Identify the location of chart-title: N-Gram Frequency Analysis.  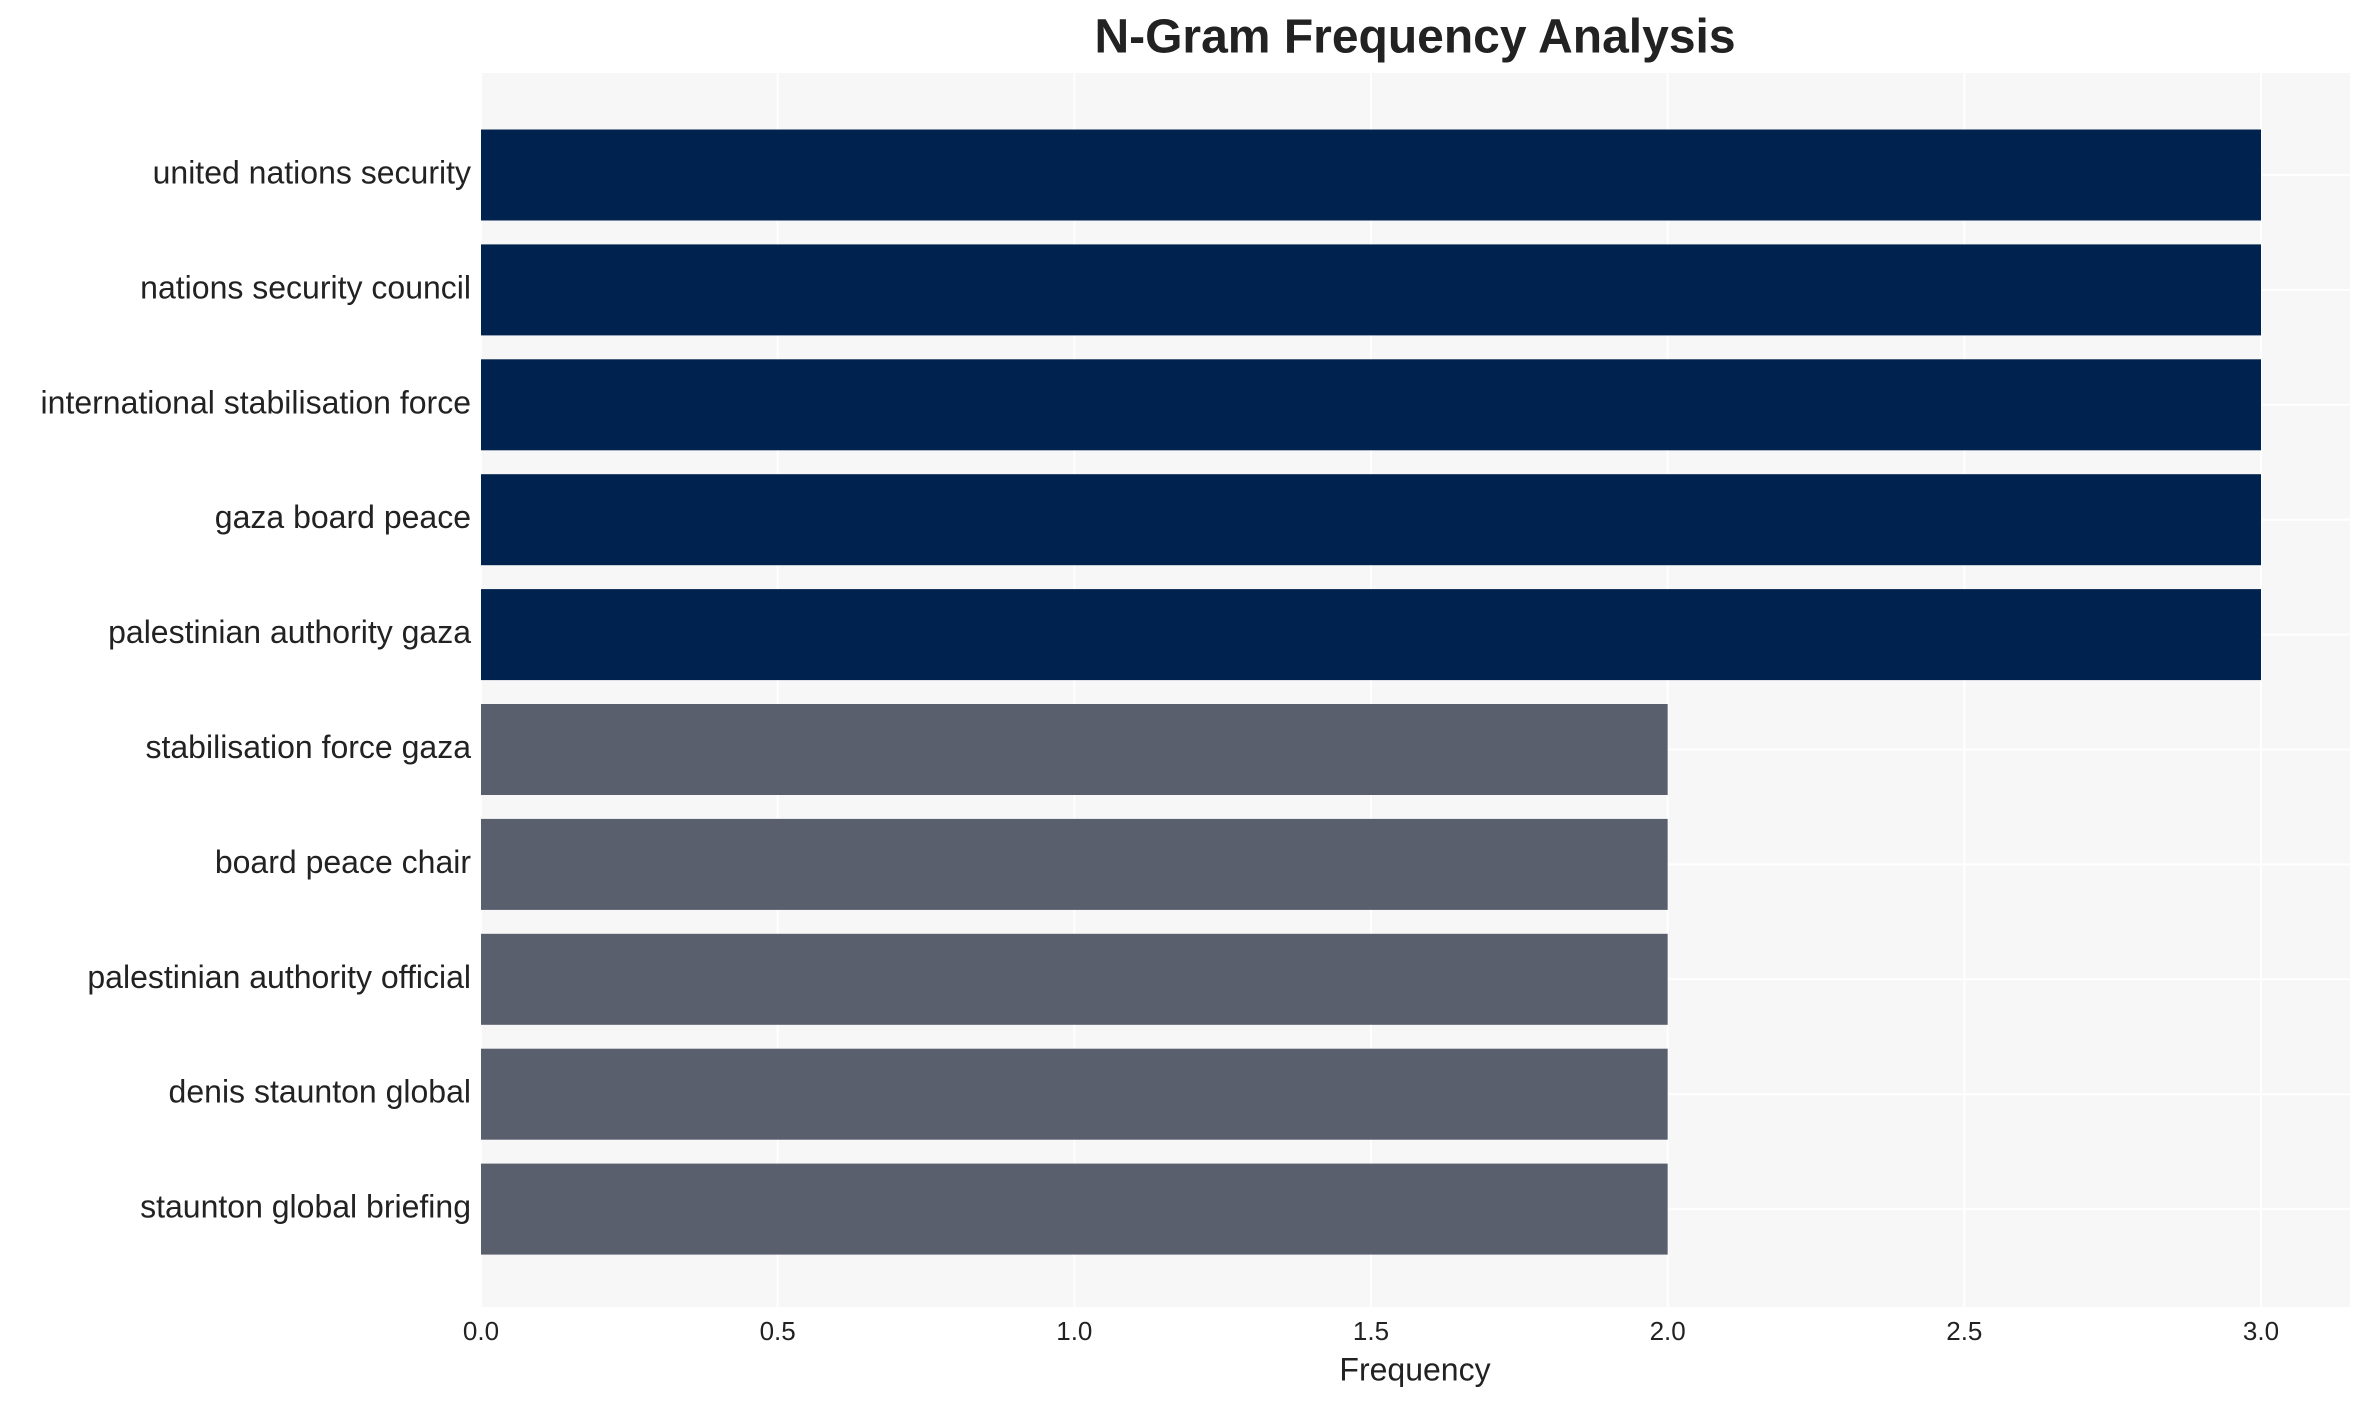
(1414, 37).